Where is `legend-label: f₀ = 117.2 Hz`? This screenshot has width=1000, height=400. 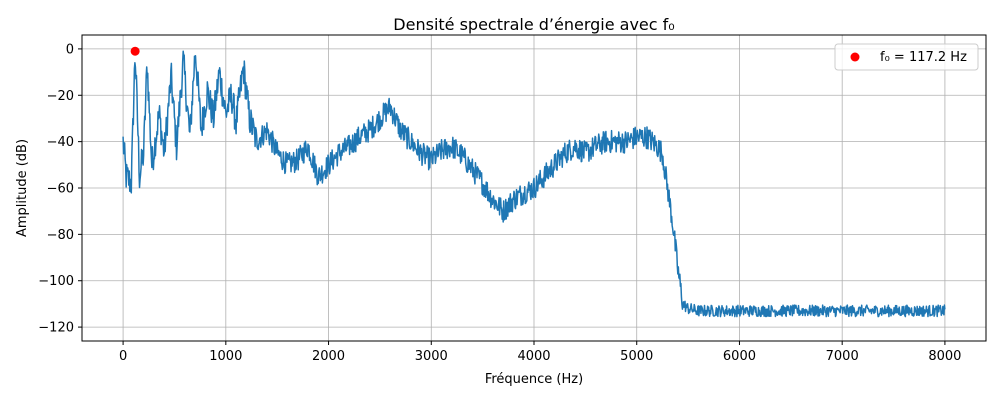
legend-label: f₀ = 117.2 Hz is located at coordinates (923, 57).